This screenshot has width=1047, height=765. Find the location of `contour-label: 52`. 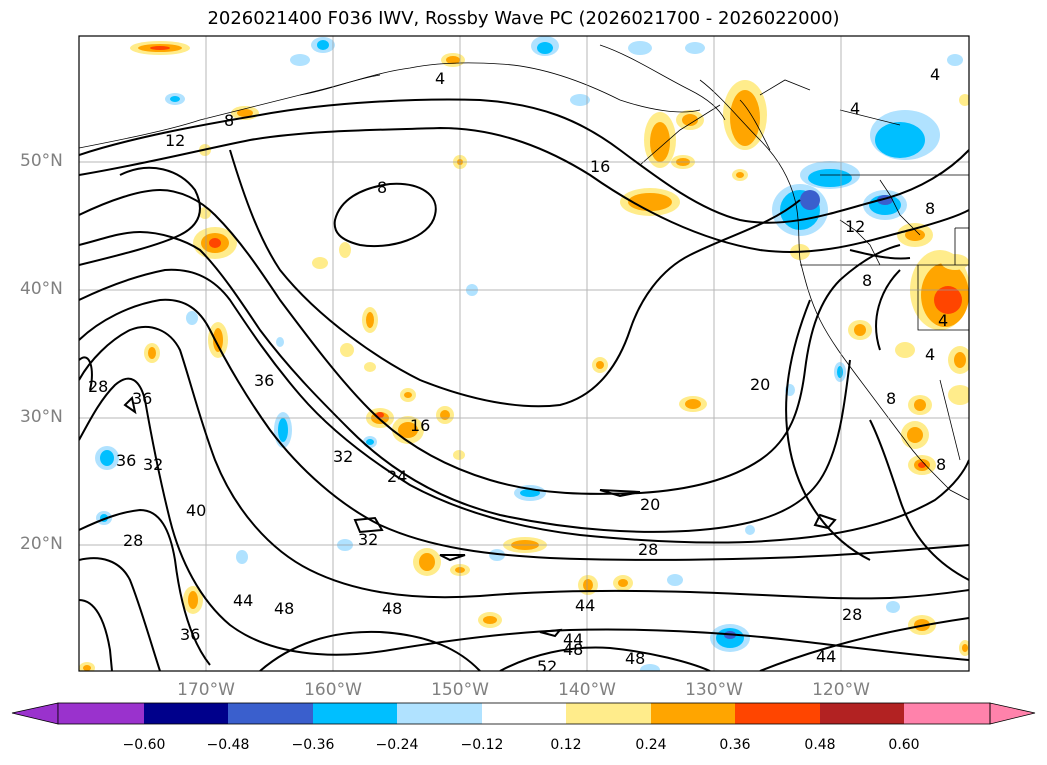

contour-label: 52 is located at coordinates (547, 666).